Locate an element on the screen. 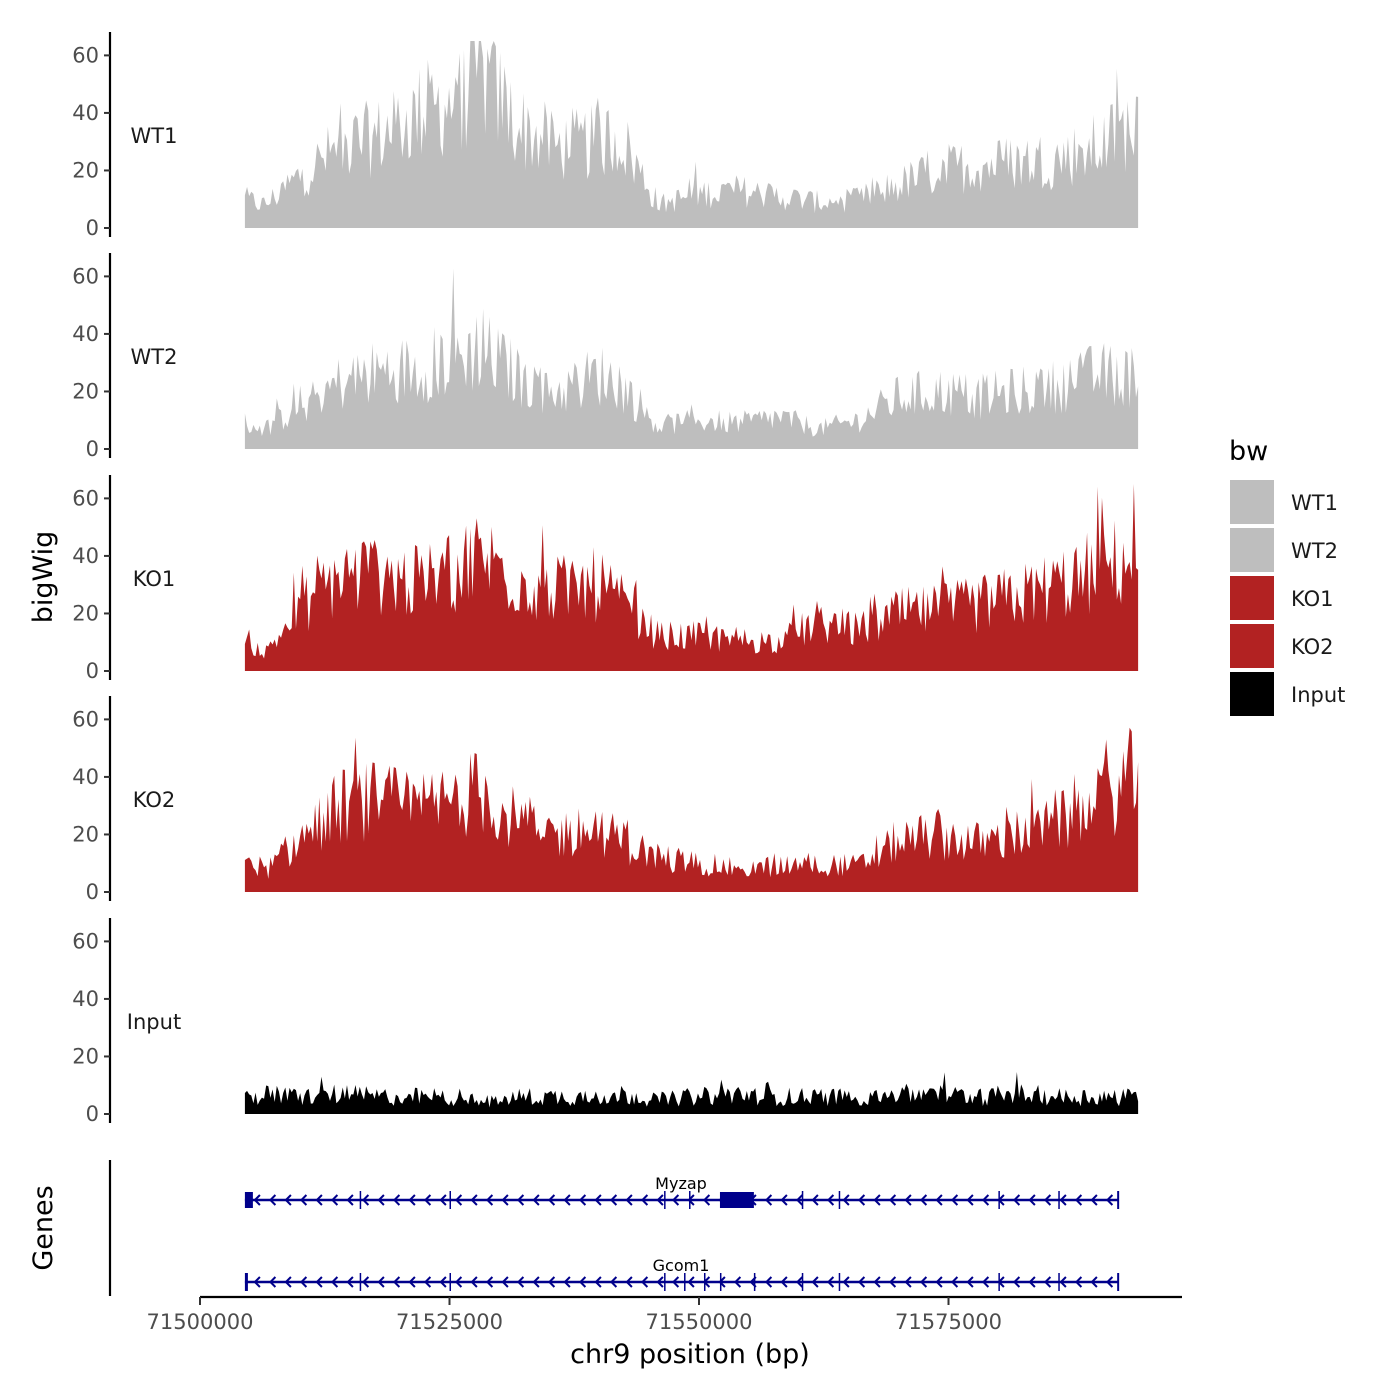 This screenshot has width=1400, height=1400. track-input: 0 20 40 60 Input is located at coordinates (605, 1027).